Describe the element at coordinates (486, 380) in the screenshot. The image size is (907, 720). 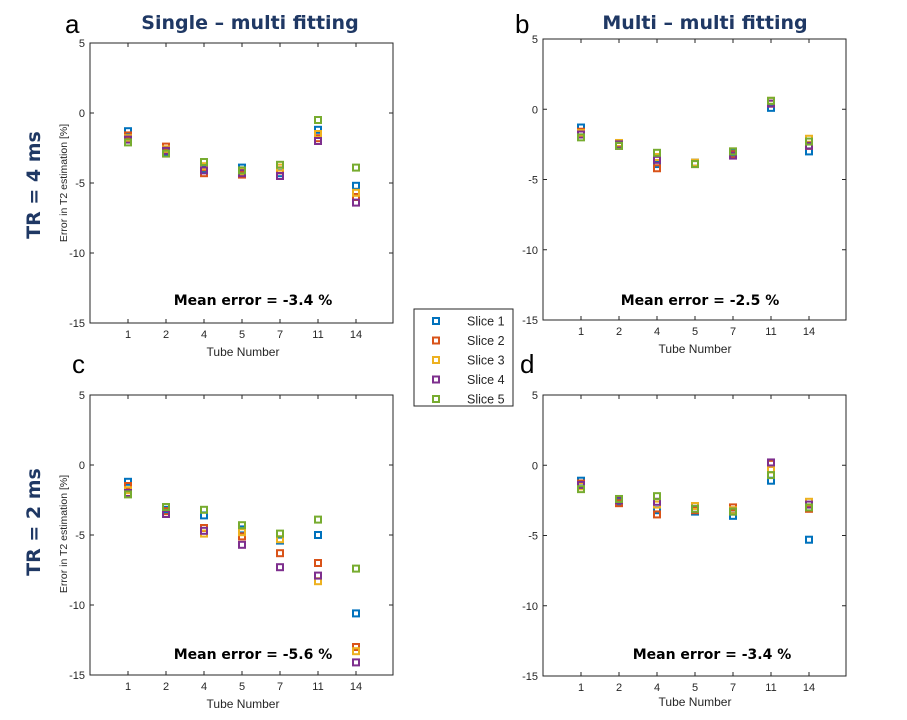
I see `legend-label: Slice 4` at that location.